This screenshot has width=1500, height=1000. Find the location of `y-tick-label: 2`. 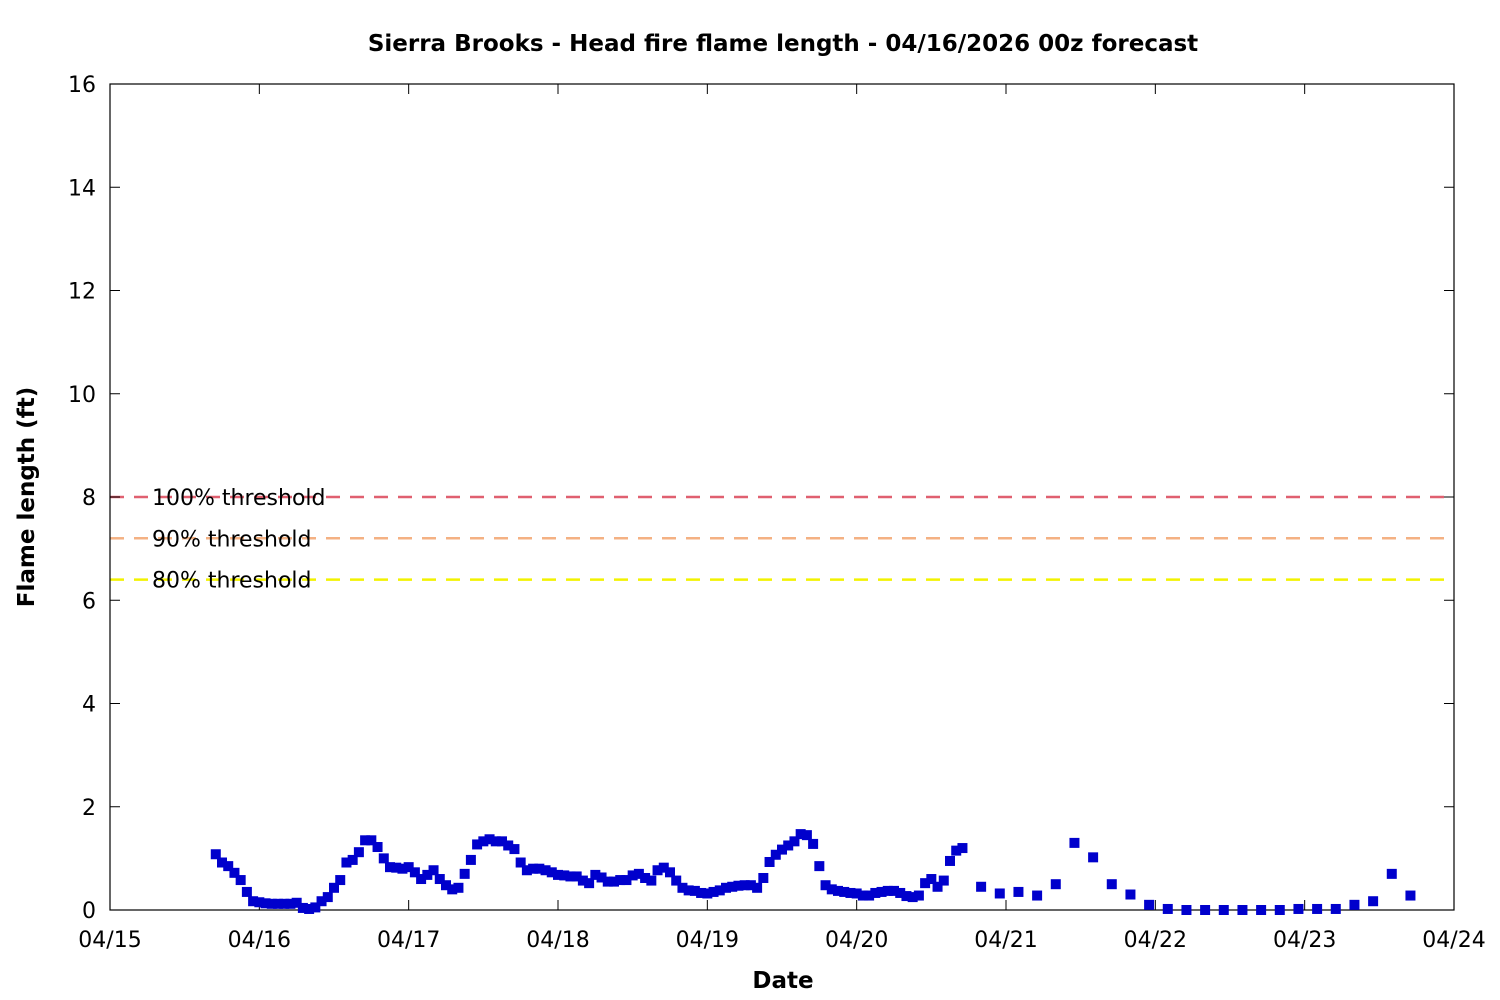

y-tick-label: 2 is located at coordinates (89, 808).